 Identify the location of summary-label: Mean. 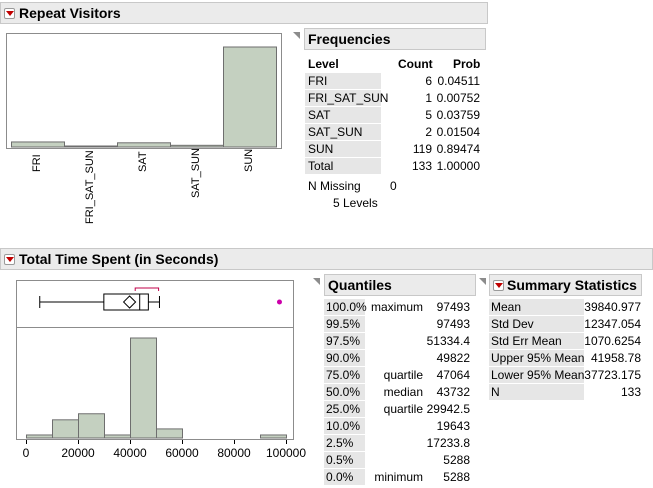
(506, 307).